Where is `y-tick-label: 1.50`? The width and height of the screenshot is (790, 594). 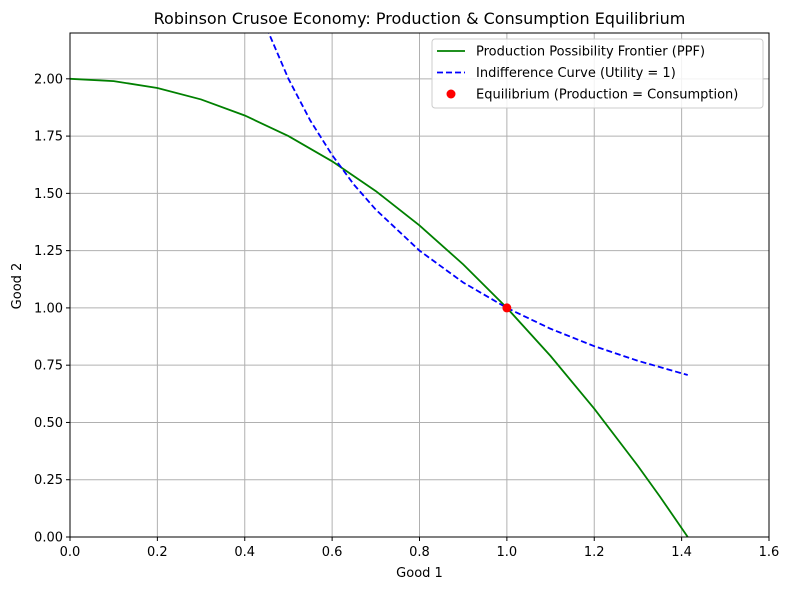
y-tick-label: 1.50 is located at coordinates (48, 194).